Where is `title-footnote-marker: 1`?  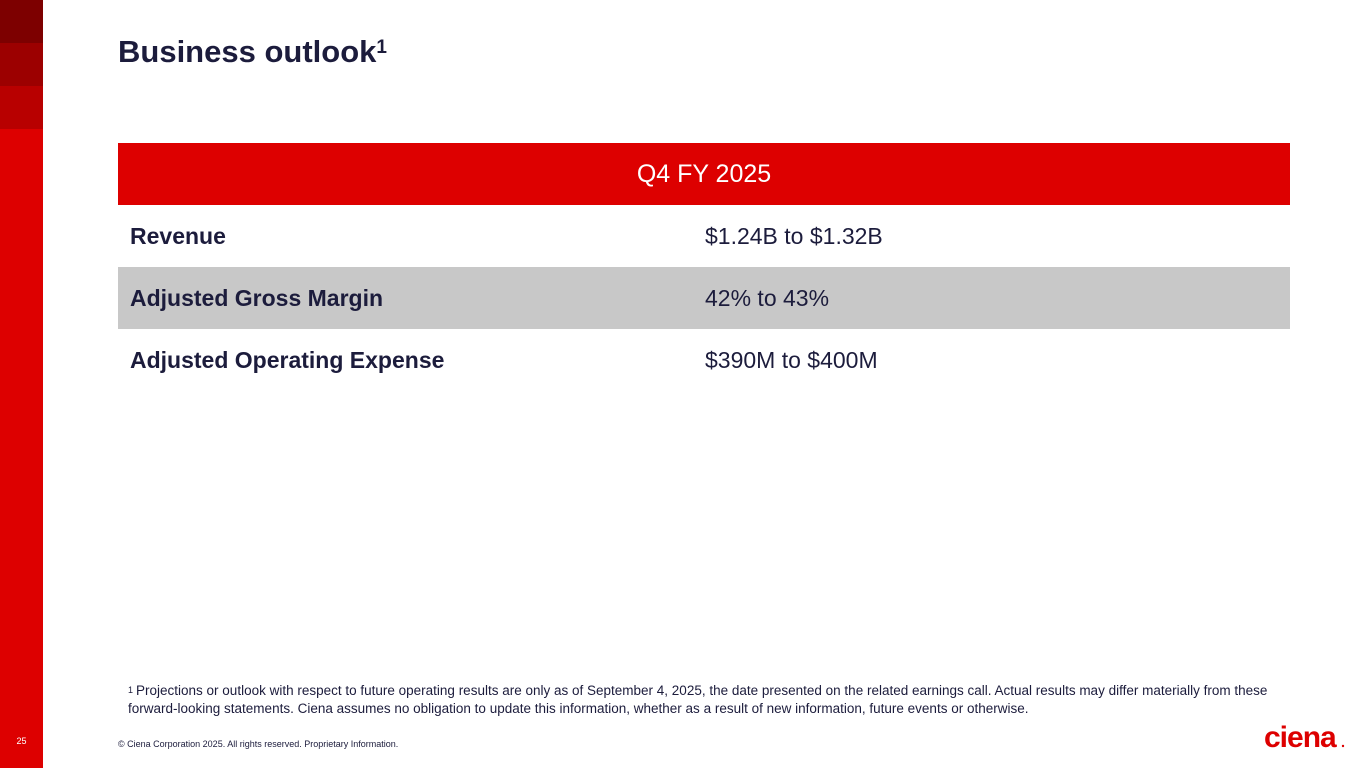 title-footnote-marker: 1 is located at coordinates (381, 47).